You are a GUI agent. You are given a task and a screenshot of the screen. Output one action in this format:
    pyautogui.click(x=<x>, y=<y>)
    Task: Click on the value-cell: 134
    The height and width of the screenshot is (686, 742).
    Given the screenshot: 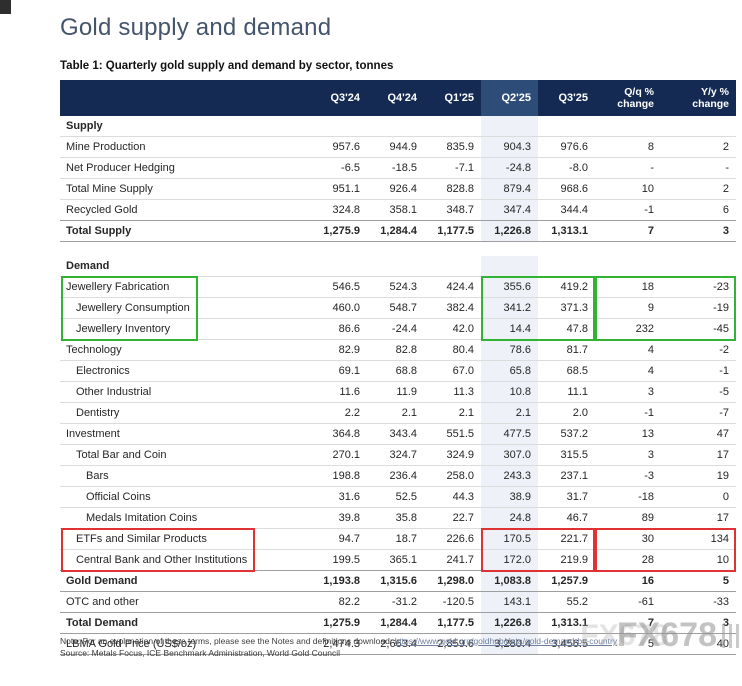 What is the action you would take?
    pyautogui.click(x=698, y=539)
    